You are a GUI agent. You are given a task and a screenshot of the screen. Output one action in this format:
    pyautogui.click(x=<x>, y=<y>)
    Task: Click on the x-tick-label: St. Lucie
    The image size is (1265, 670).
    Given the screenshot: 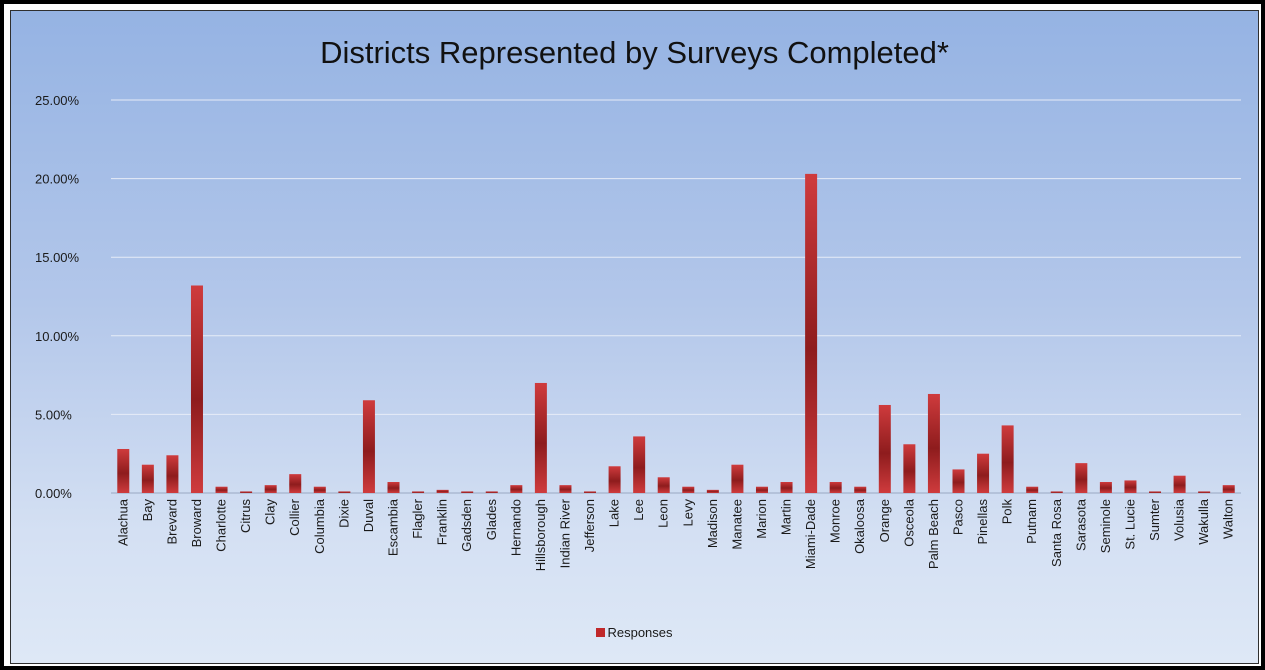 What is the action you would take?
    pyautogui.click(x=1129, y=524)
    